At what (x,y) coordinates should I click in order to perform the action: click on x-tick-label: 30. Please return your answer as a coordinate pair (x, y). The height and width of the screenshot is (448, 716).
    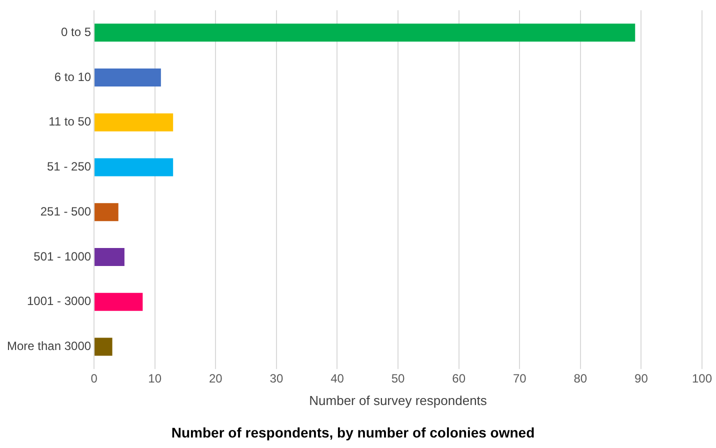
    Looking at the image, I should click on (277, 379).